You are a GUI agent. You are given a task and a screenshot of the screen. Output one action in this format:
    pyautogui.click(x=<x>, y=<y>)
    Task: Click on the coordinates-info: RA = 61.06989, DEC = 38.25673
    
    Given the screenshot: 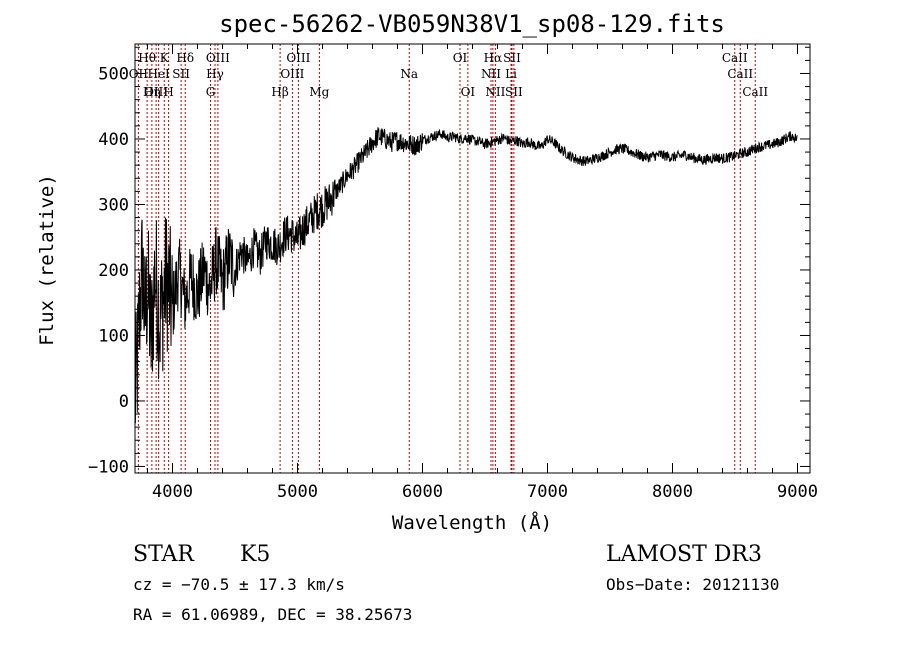 What is the action you would take?
    pyautogui.click(x=272, y=614)
    